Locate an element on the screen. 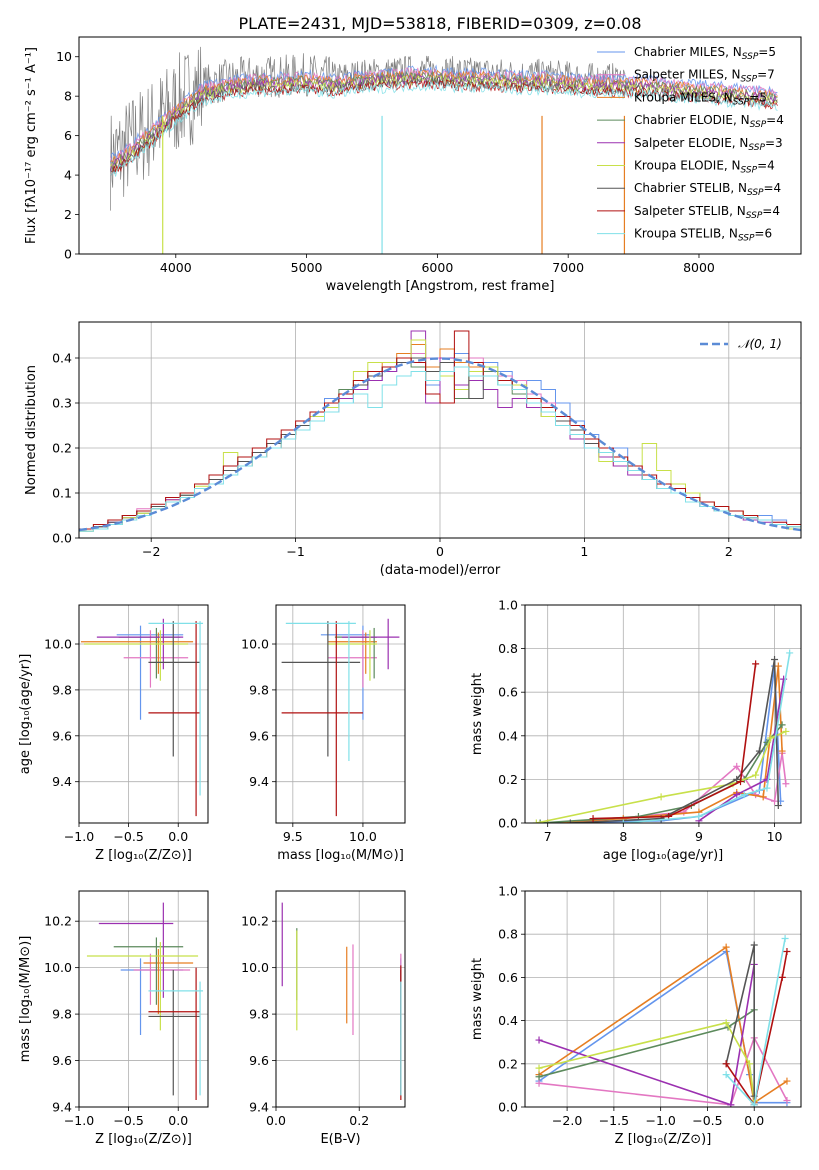  y-tick-label: 0.0 is located at coordinates (508, 823).